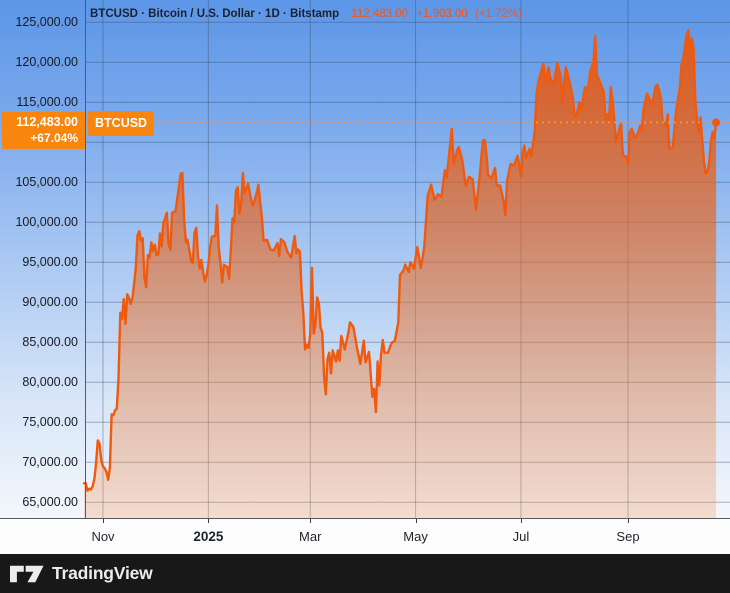  What do you see at coordinates (498, 14) in the screenshot?
I see `legend-change-pct: (+1.72%)` at bounding box center [498, 14].